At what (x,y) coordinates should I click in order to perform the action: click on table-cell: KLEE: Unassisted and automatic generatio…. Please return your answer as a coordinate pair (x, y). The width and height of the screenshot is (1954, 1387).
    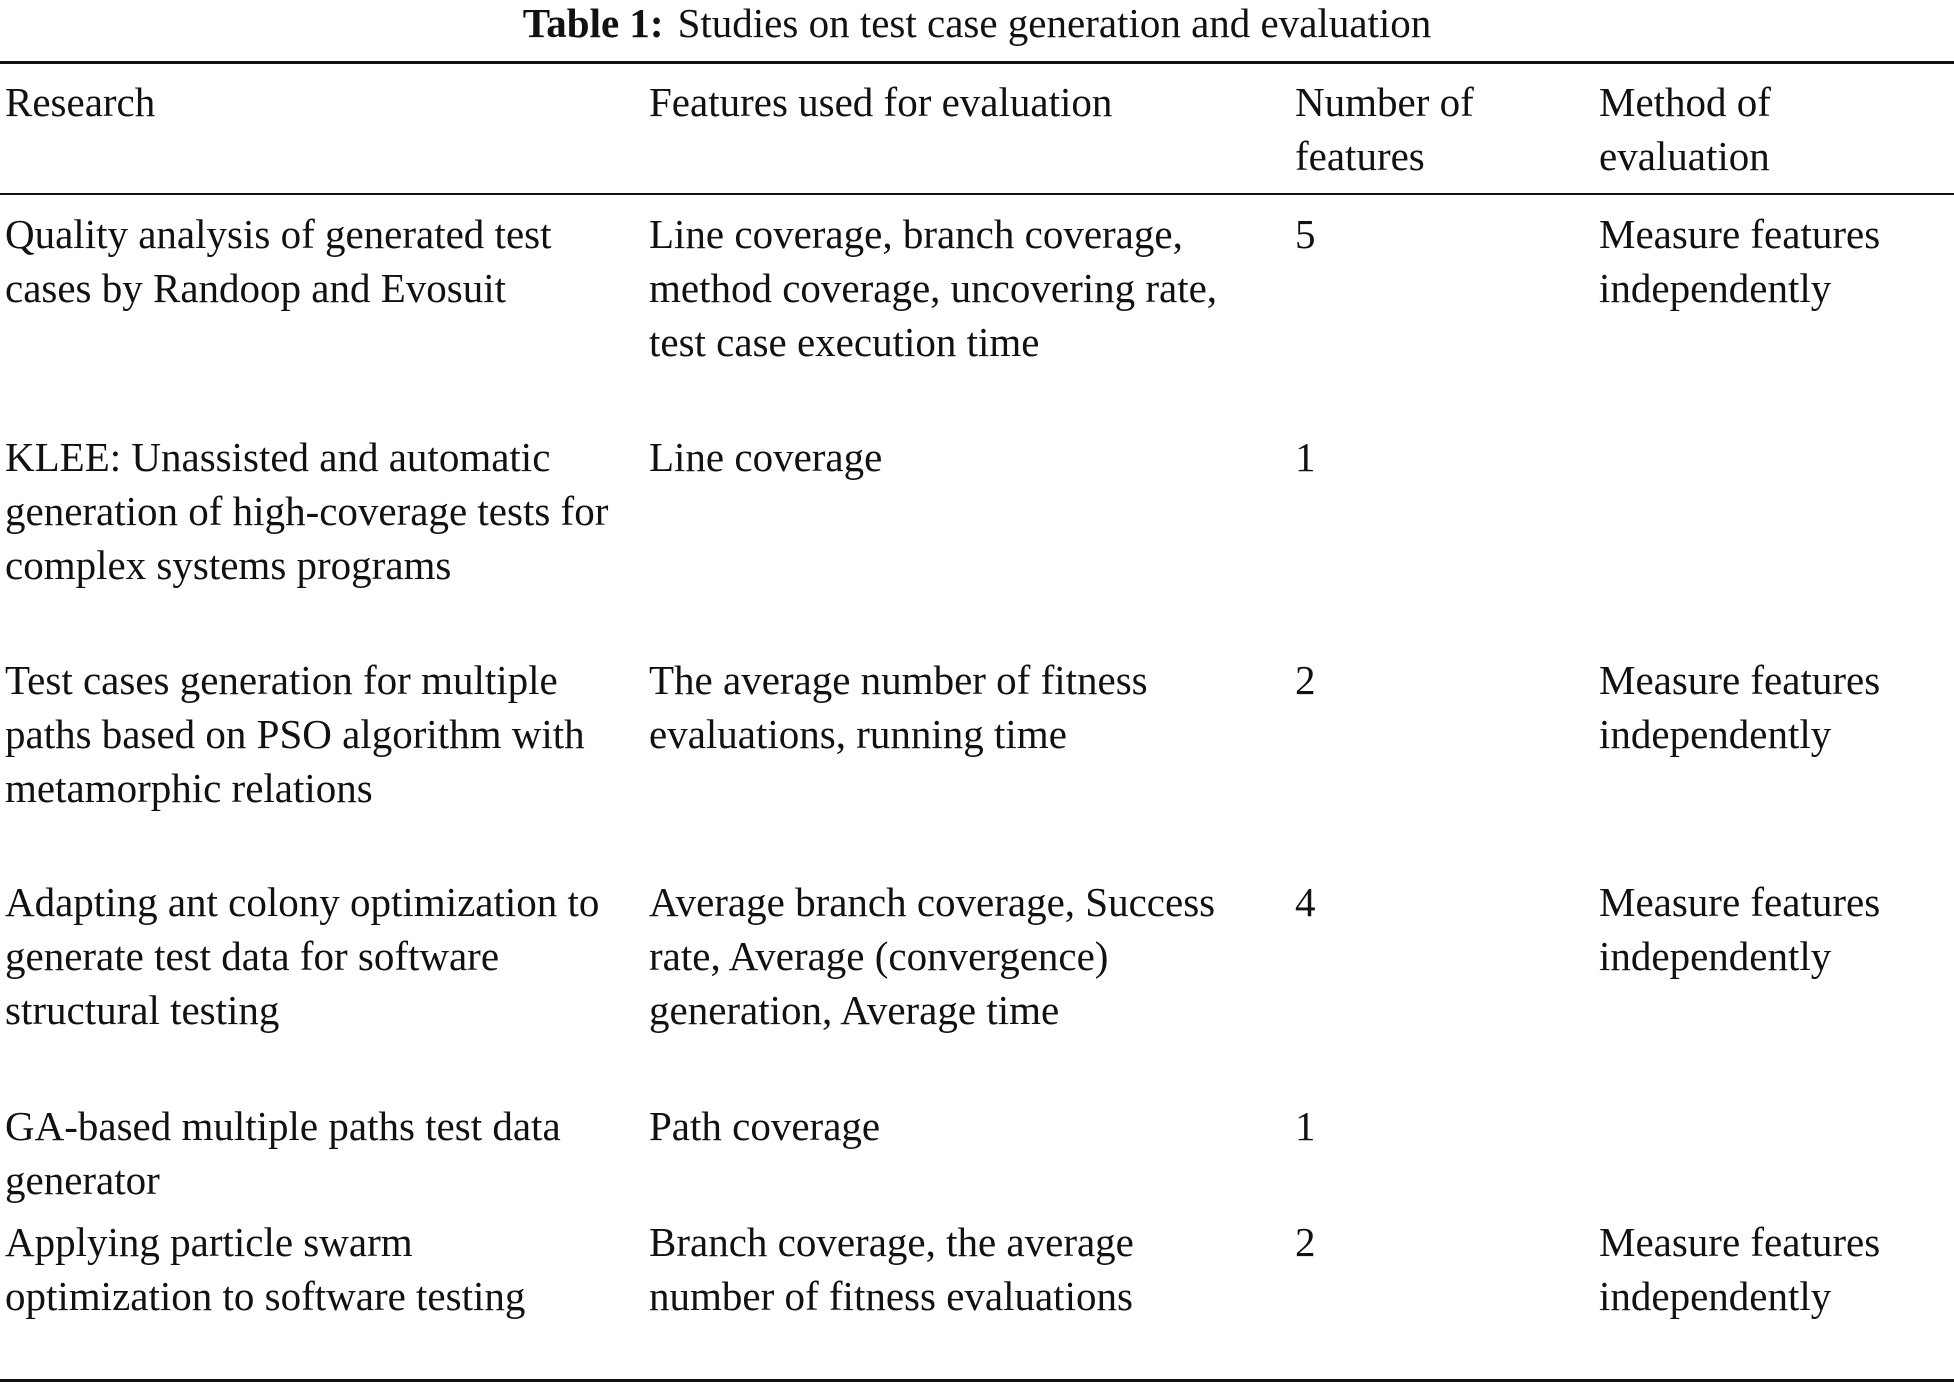
    Looking at the image, I should click on (307, 511).